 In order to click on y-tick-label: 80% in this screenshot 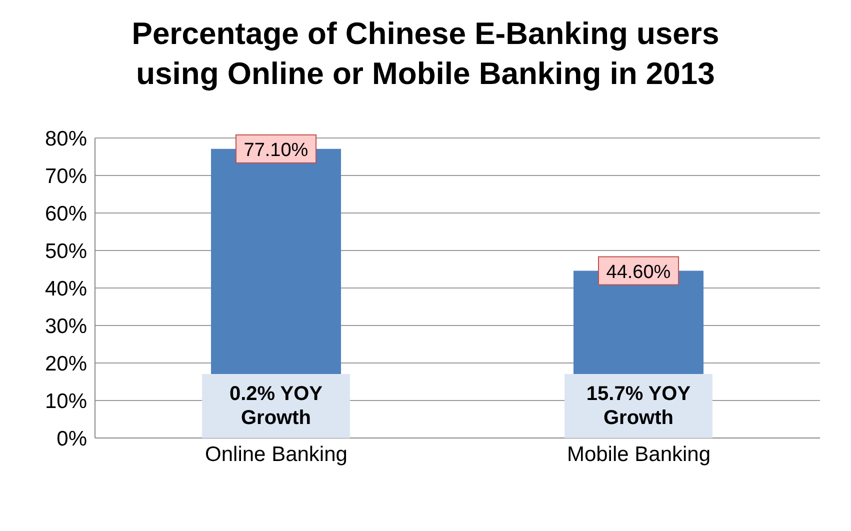, I will do `click(65, 138)`.